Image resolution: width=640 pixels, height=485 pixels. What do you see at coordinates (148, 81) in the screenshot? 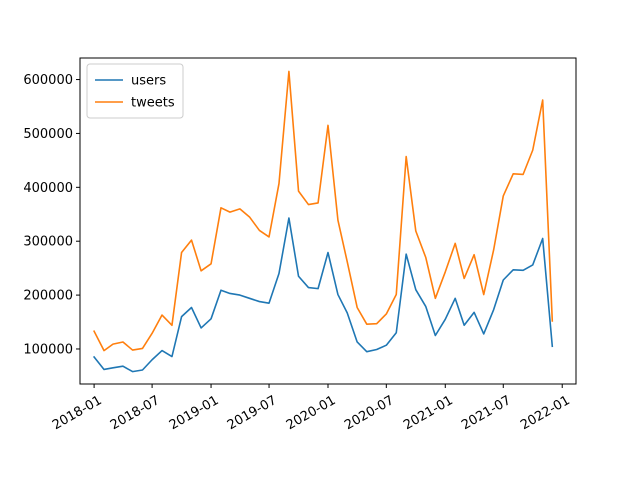
I see `legend-label-users: users` at bounding box center [148, 81].